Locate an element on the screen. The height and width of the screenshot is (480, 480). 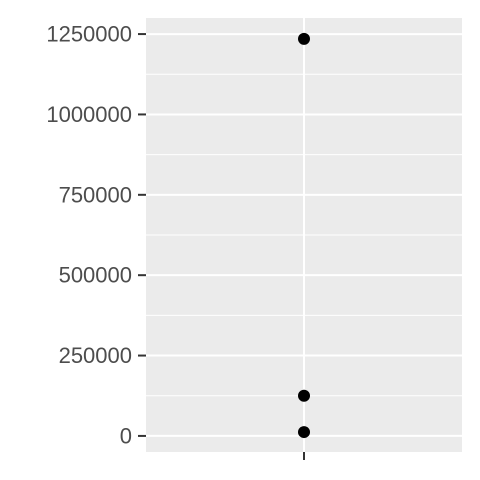
y-tick-label: 750000 is located at coordinates (95, 194).